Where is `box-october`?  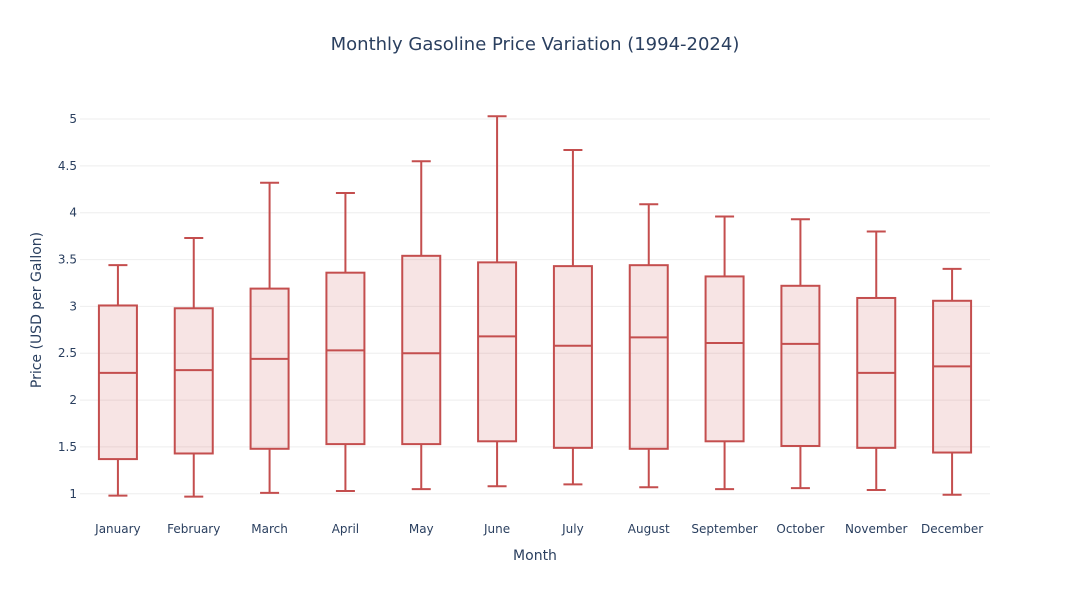
box-october is located at coordinates (800, 354).